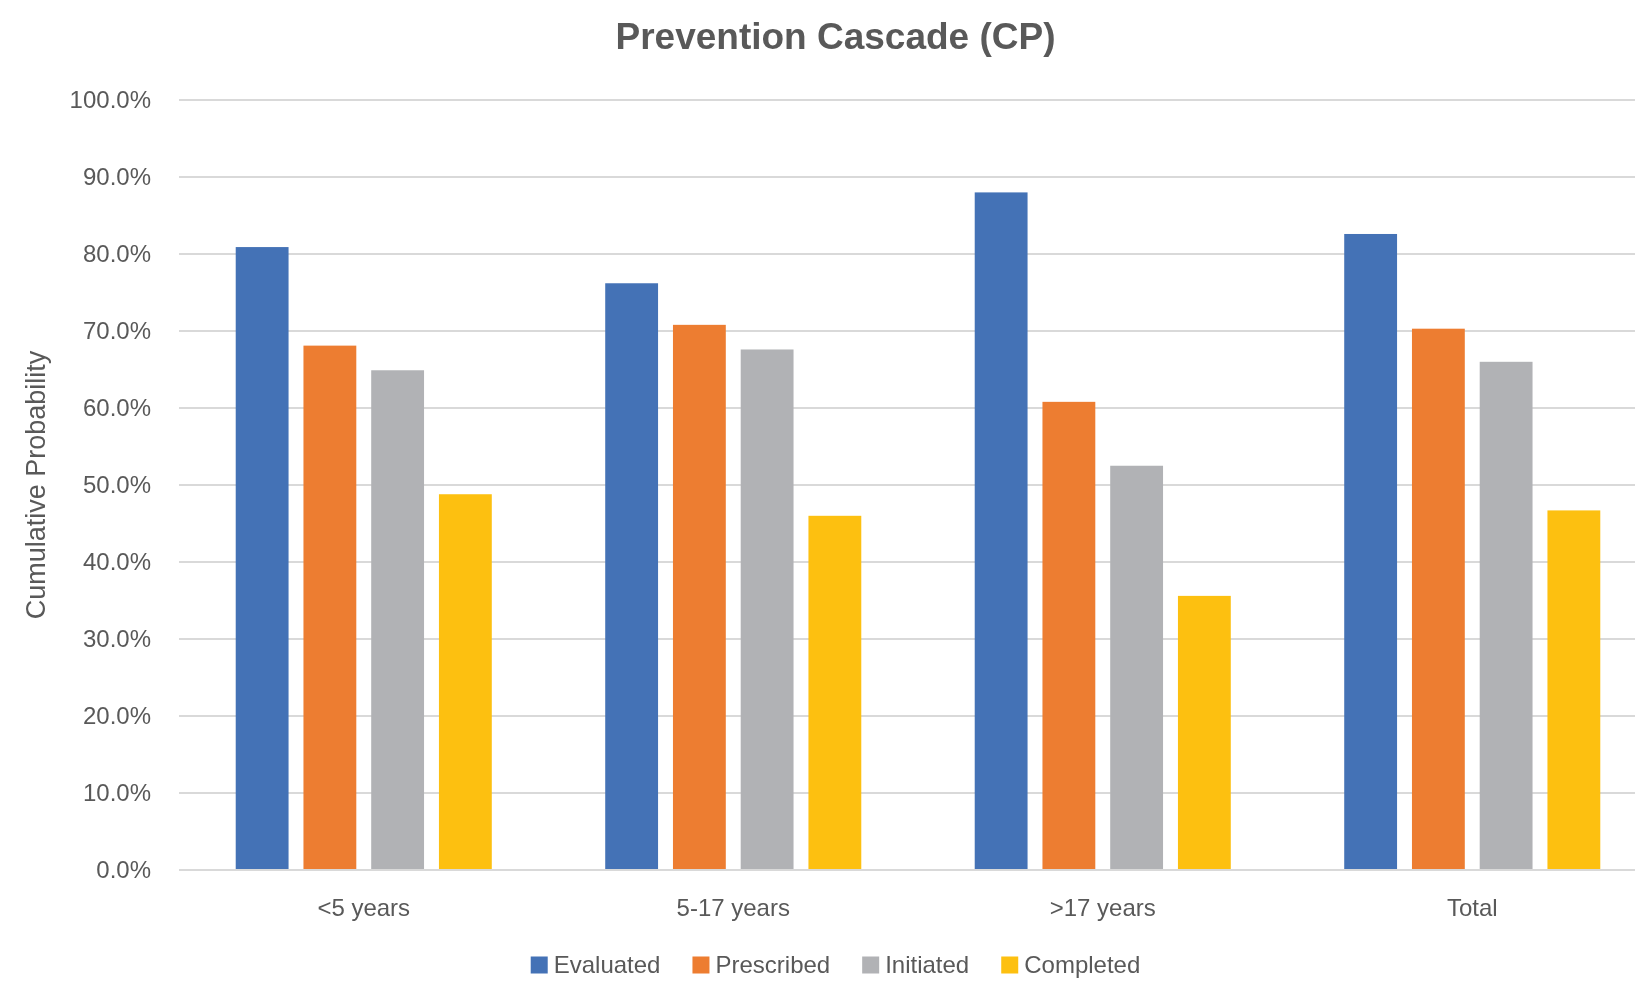 This screenshot has width=1635, height=986. I want to click on x-tick-label: Total, so click(1472, 908).